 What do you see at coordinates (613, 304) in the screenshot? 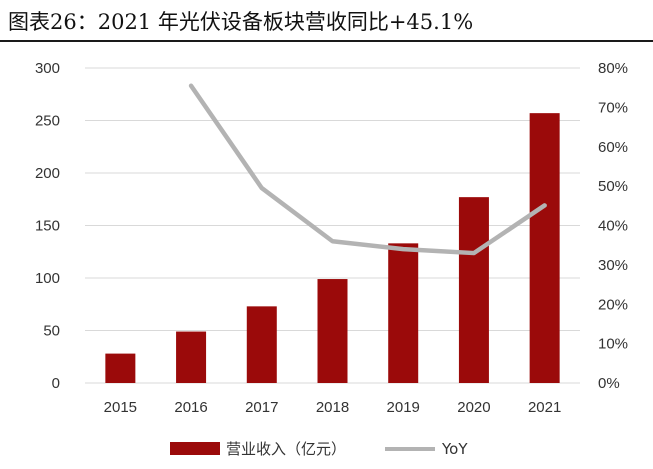
I see `right-tick-label: 20%` at bounding box center [613, 304].